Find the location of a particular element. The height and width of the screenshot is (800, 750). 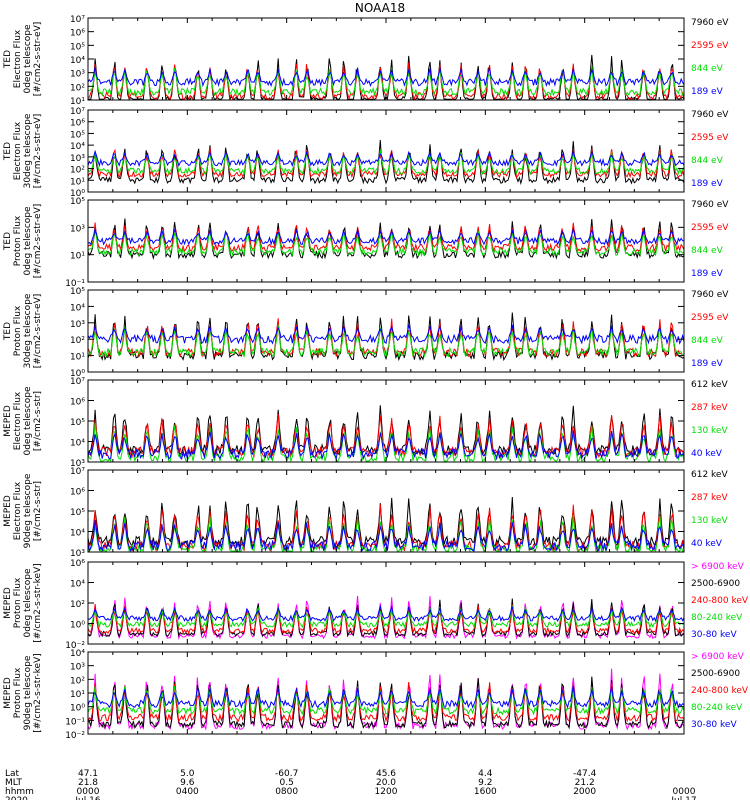

footer-value: -60.7 is located at coordinates (286, 774).